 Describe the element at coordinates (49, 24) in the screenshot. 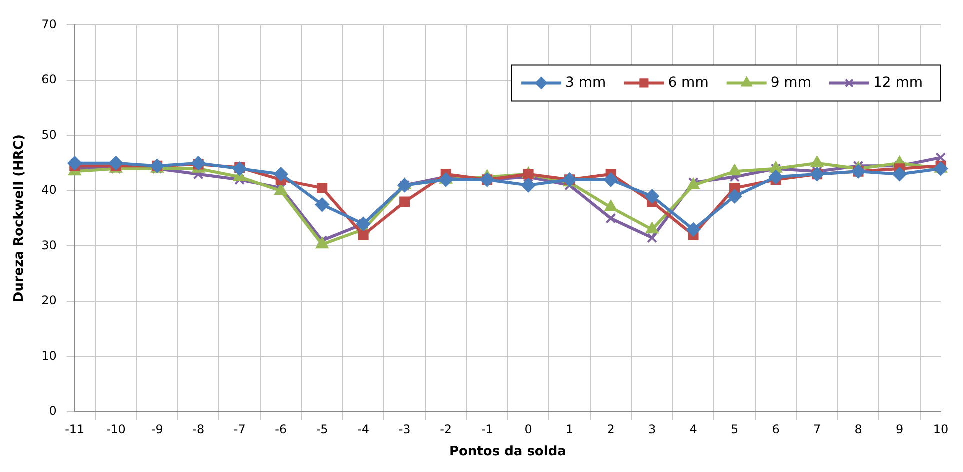

I see `y-tick-label: 70` at that location.